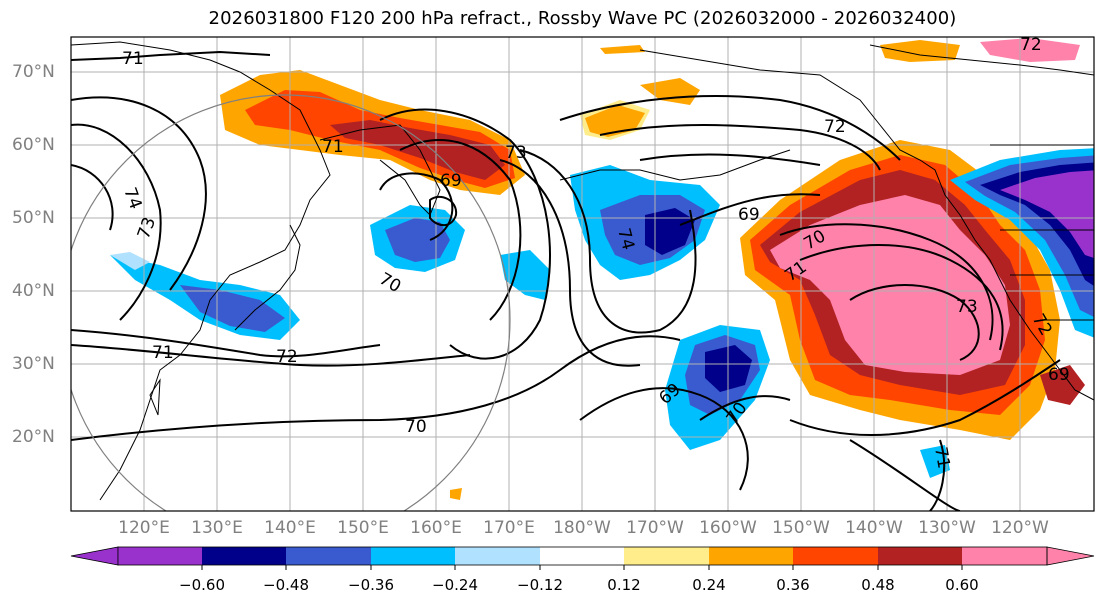 The height and width of the screenshot is (604, 1105). Describe the element at coordinates (582, 528) in the screenshot. I see `lon-label: 180°W` at that location.